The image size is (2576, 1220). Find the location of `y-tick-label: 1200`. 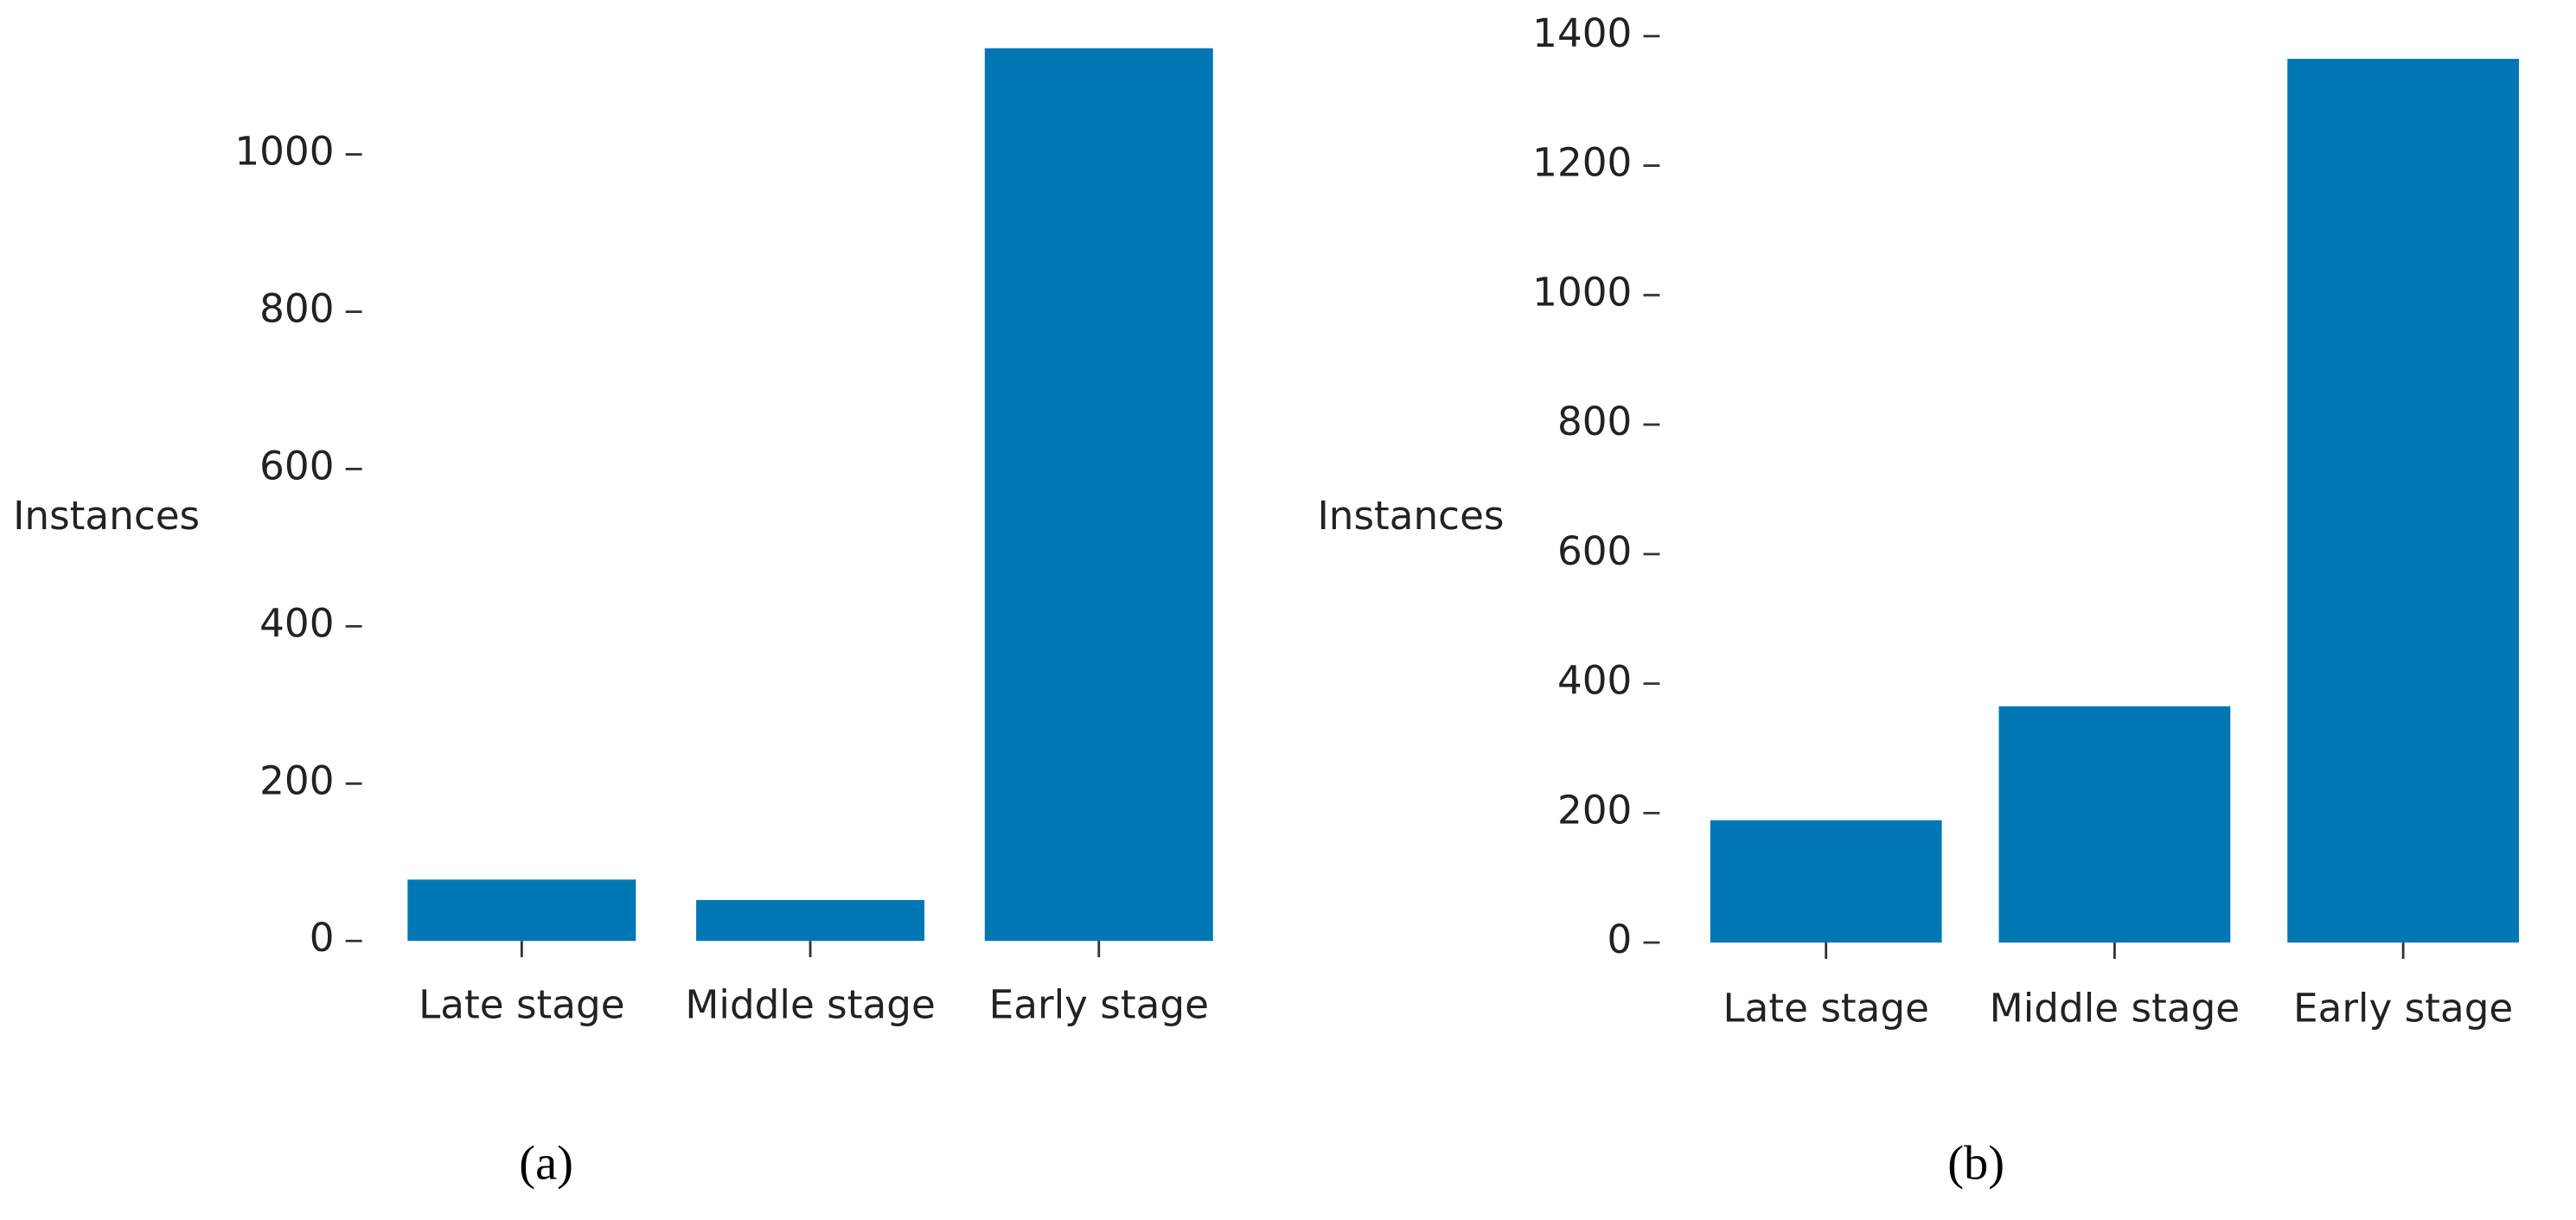

y-tick-label: 1200 is located at coordinates (1582, 163).